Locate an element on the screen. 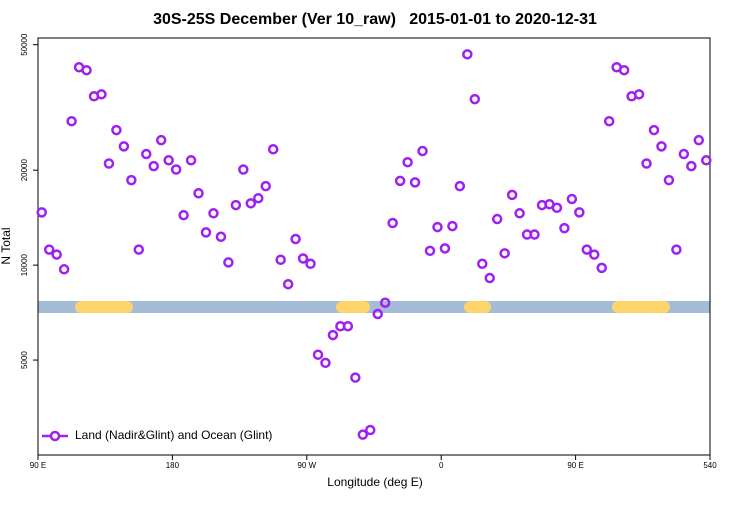 Image resolution: width=750 pixels, height=505 pixels. x-tick-label: 180 is located at coordinates (173, 465).